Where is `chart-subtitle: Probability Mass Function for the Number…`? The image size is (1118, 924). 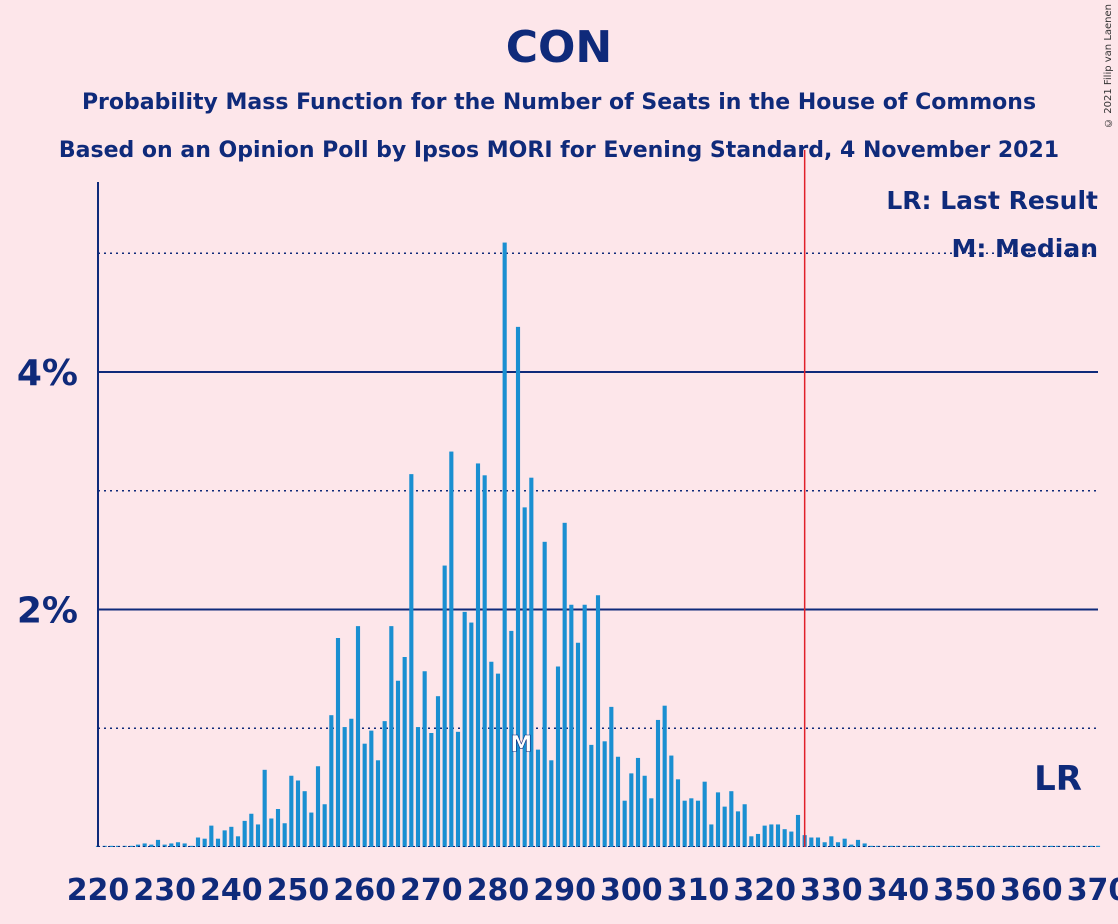
chart-subtitle: Probability Mass Function for the Number… is located at coordinates (559, 102).